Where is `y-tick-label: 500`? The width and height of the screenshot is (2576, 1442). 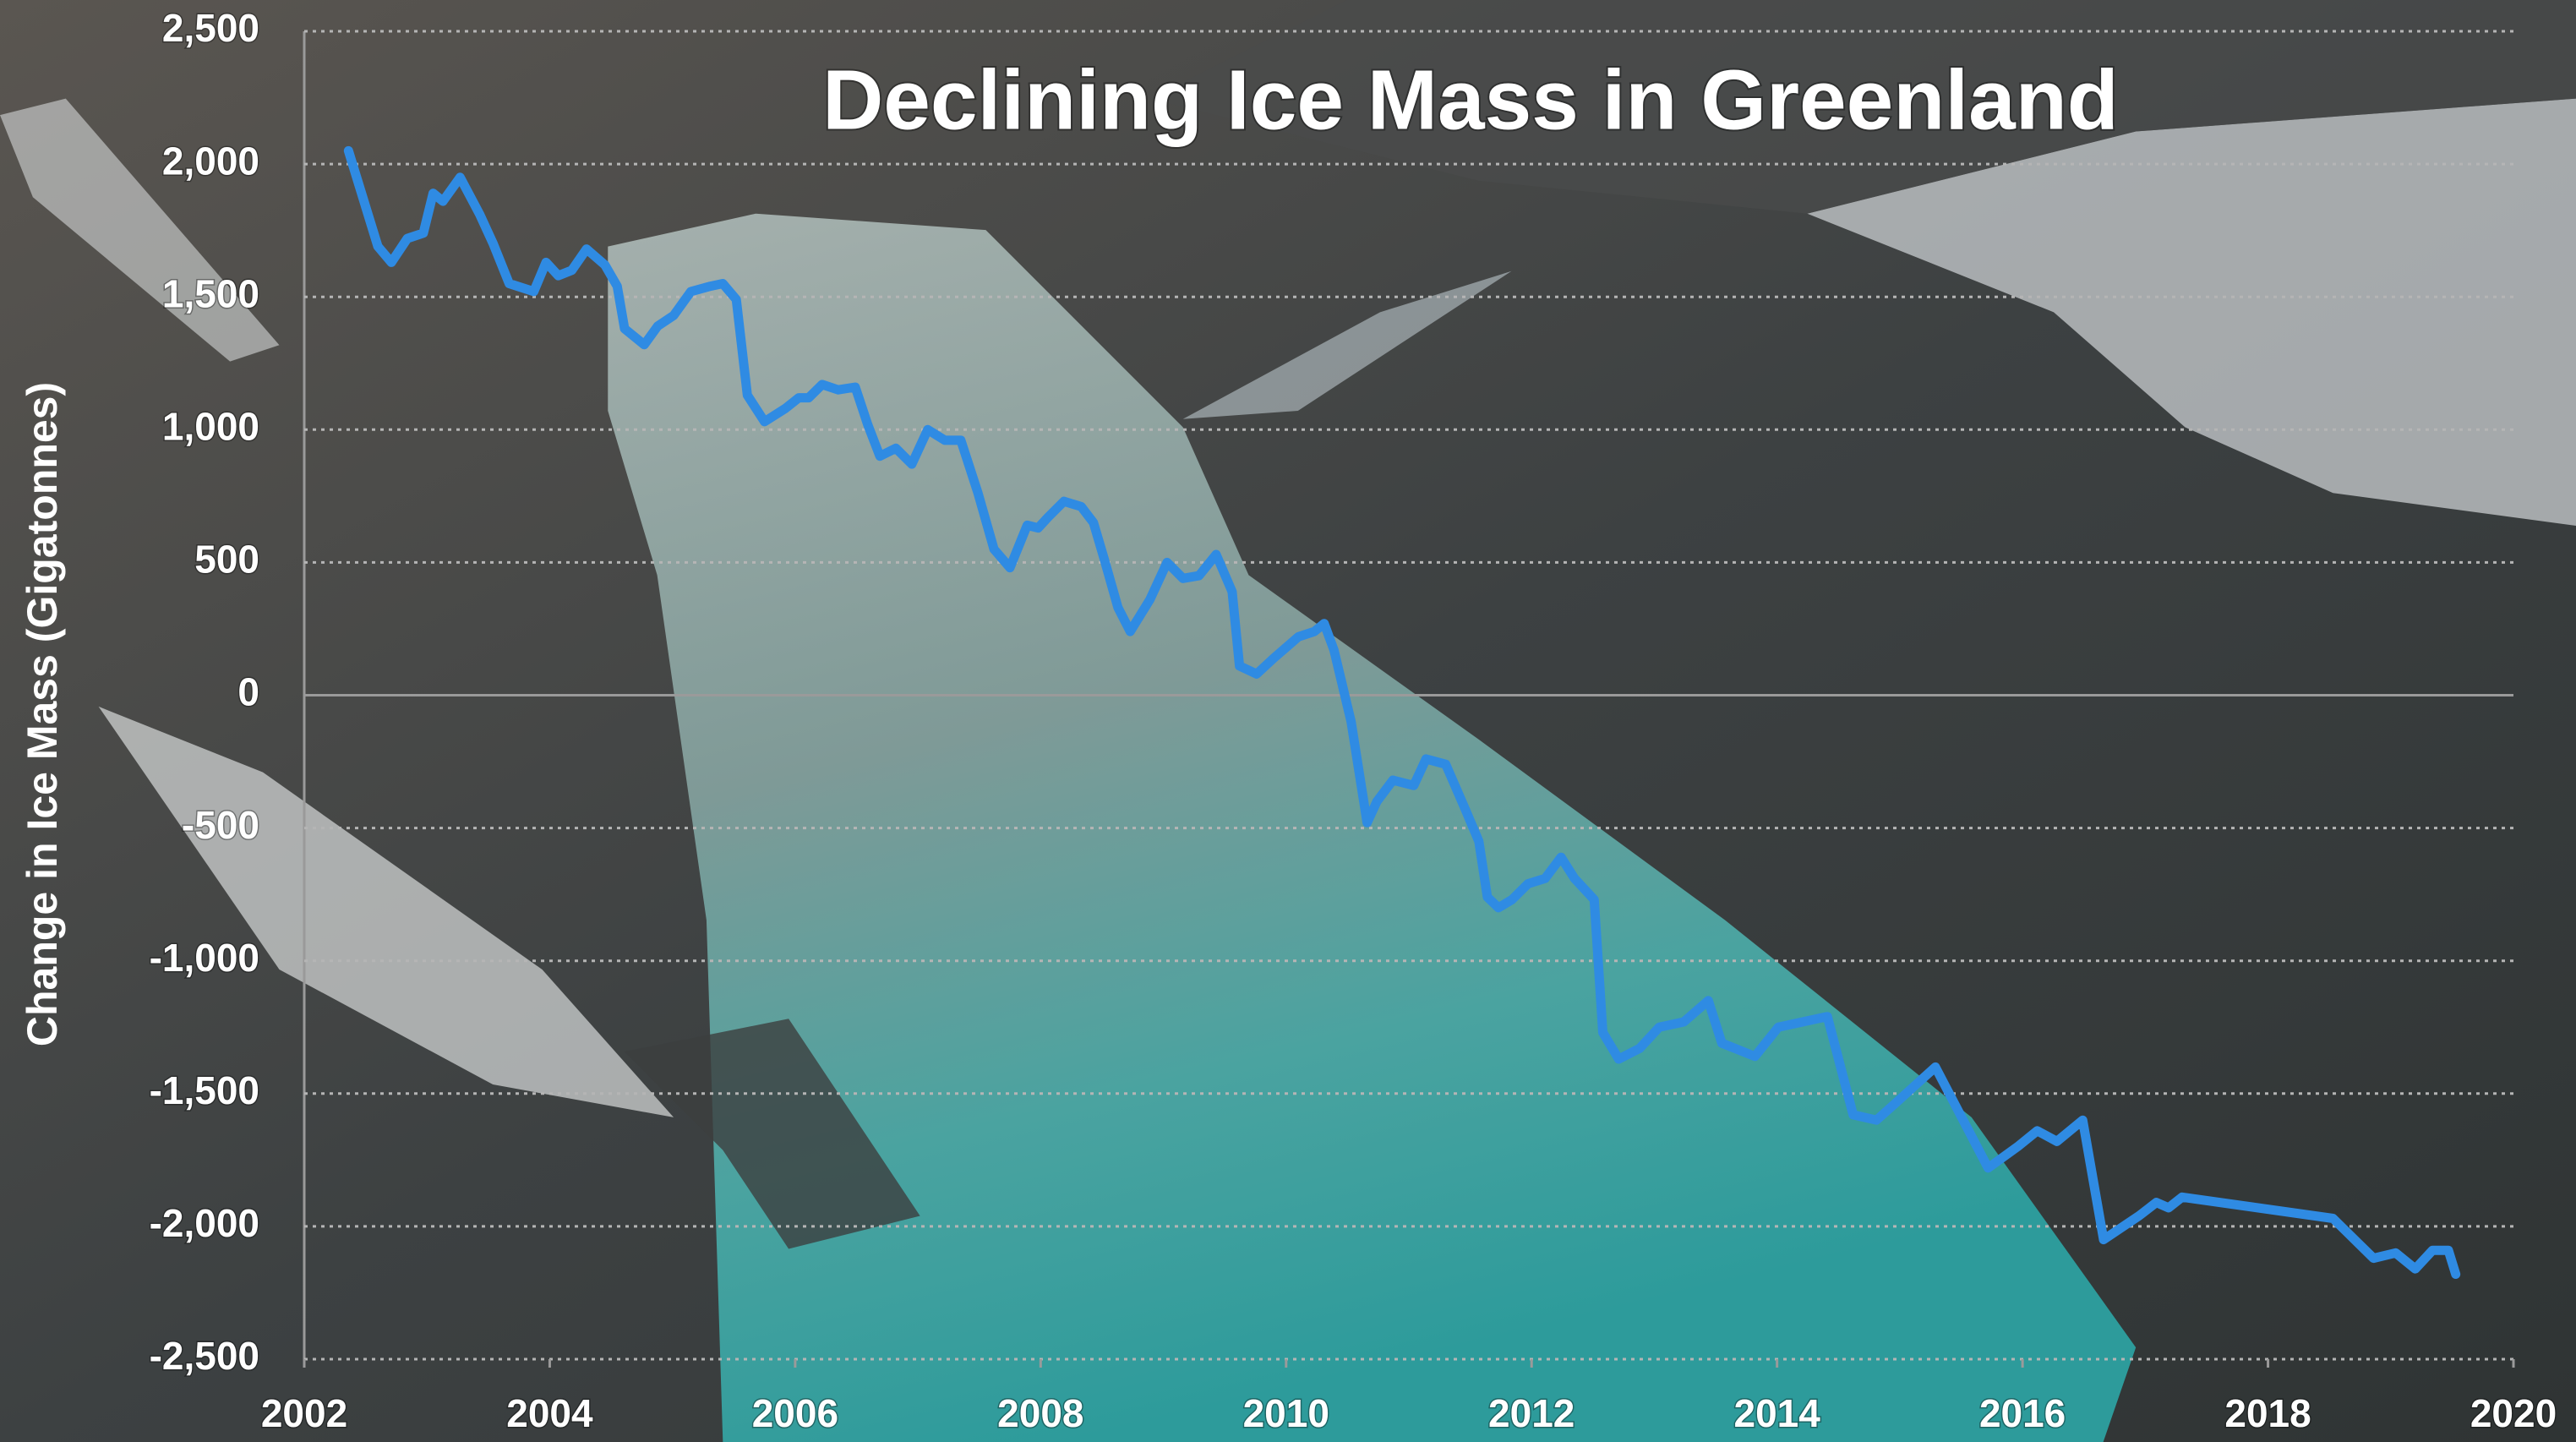
y-tick-label: 500 is located at coordinates (226, 560).